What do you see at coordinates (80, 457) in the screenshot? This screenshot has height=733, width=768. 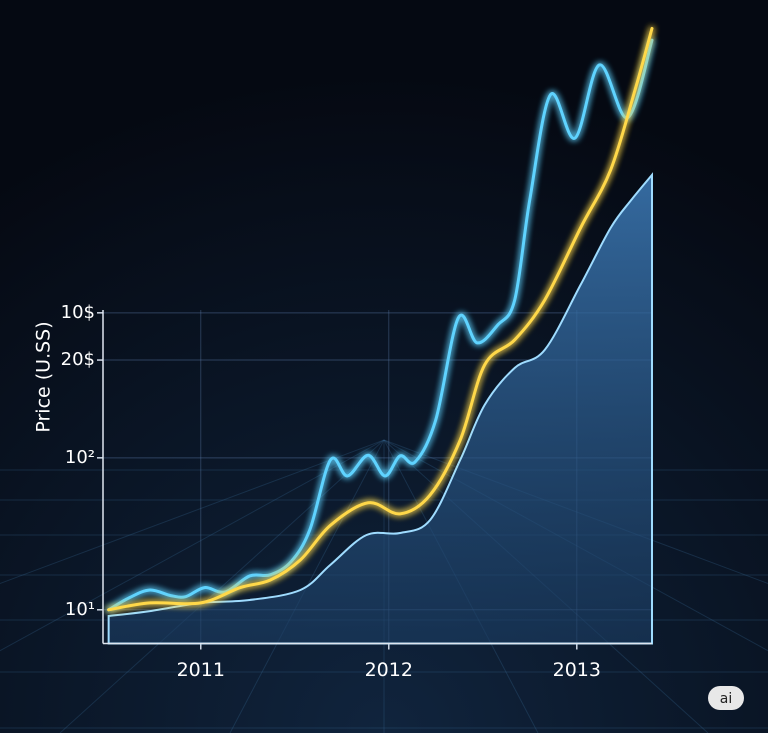 I see `y-tick-label: 10²` at bounding box center [80, 457].